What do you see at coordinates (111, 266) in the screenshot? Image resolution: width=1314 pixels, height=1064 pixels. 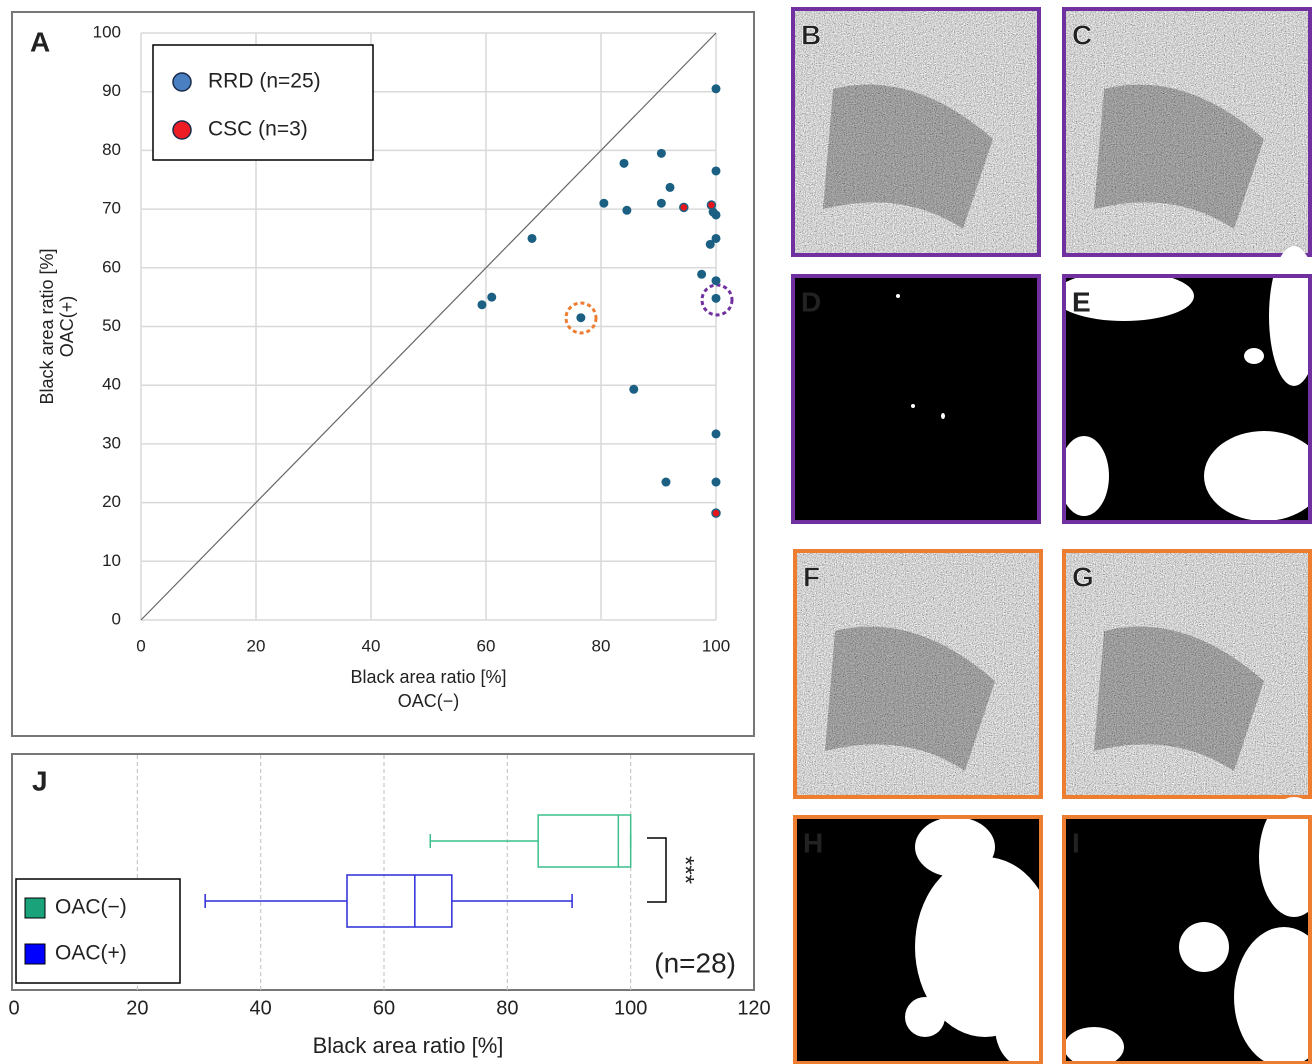 I see `y-tick-label: 60` at bounding box center [111, 266].